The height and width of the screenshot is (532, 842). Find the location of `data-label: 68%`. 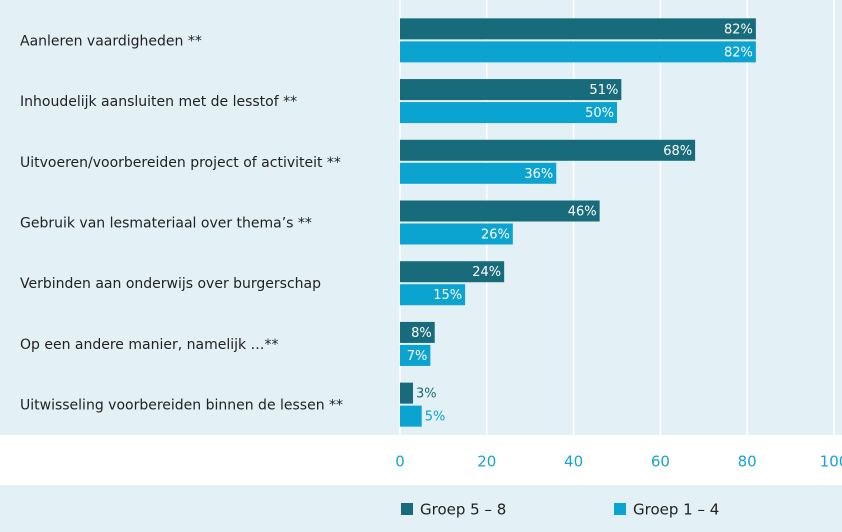

data-label: 68% is located at coordinates (677, 151).